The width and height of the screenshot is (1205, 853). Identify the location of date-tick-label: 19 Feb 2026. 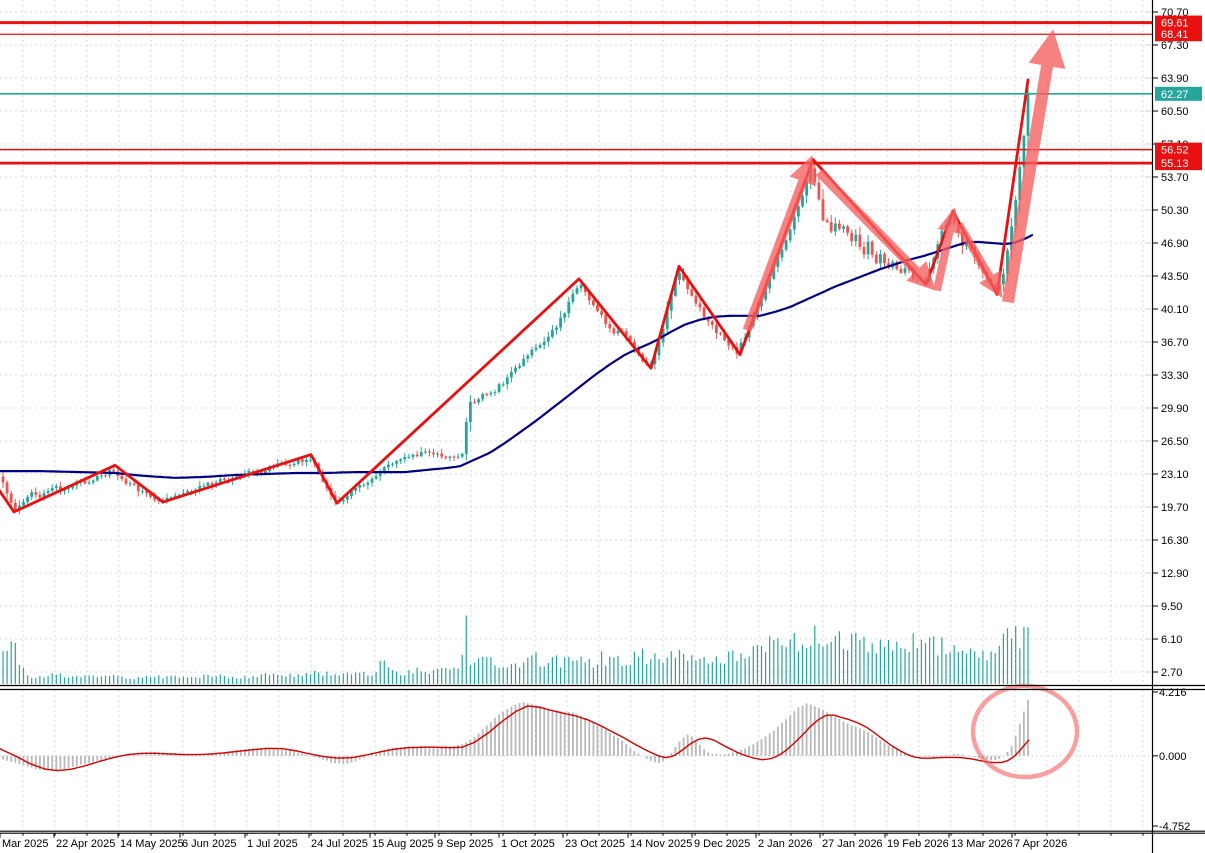
(918, 844).